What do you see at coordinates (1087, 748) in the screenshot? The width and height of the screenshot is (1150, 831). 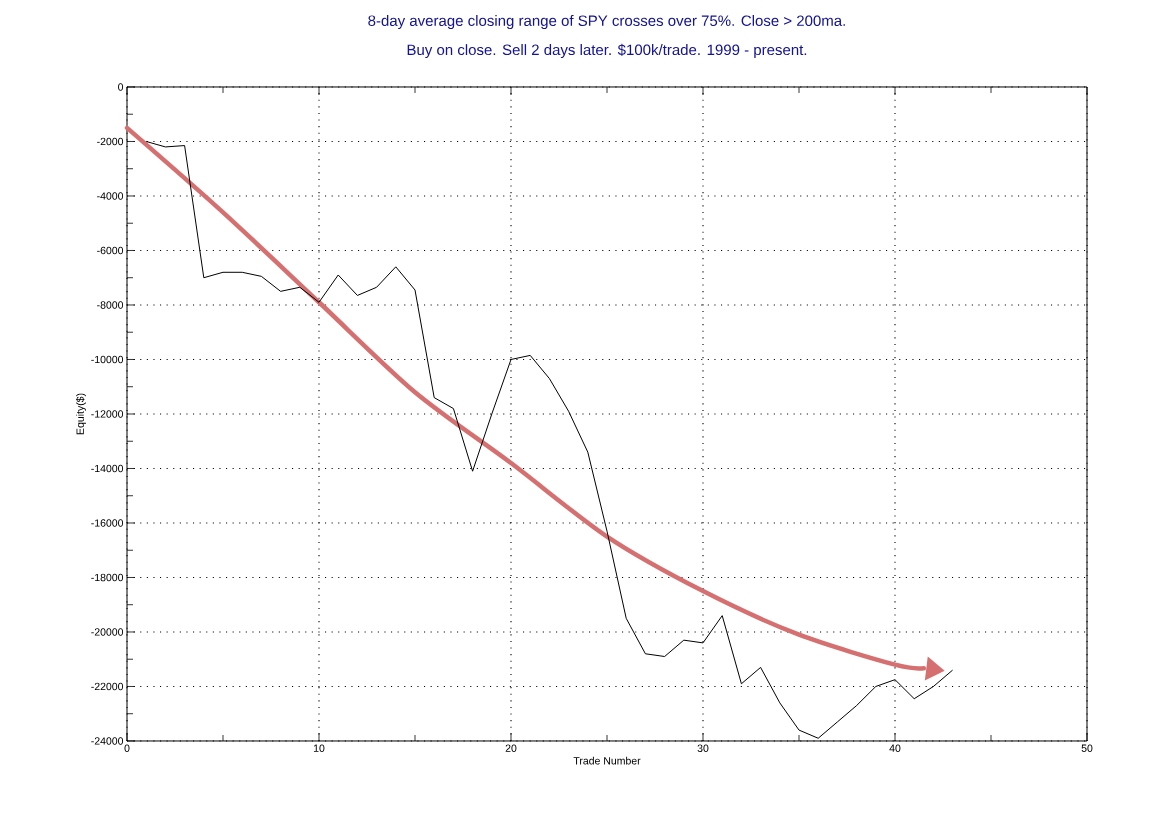 I see `x-tick-label: 50` at bounding box center [1087, 748].